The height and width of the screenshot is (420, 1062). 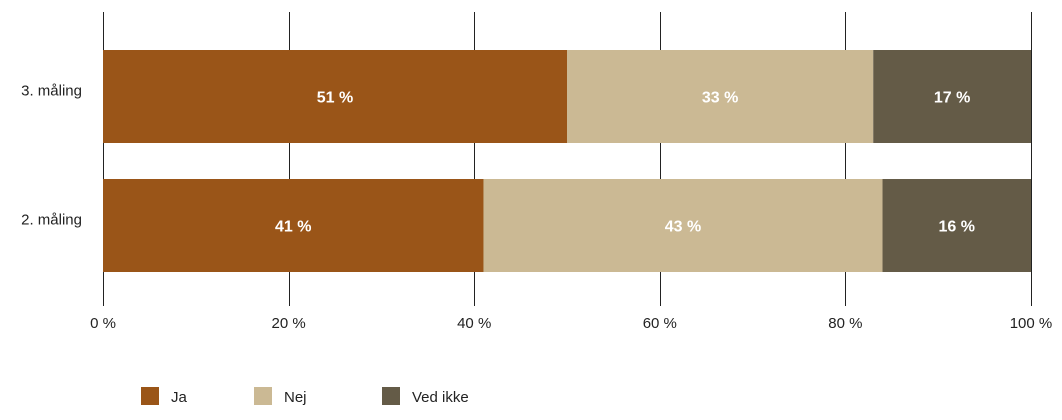 I want to click on data-label-1-3: 17 %, so click(x=952, y=98).